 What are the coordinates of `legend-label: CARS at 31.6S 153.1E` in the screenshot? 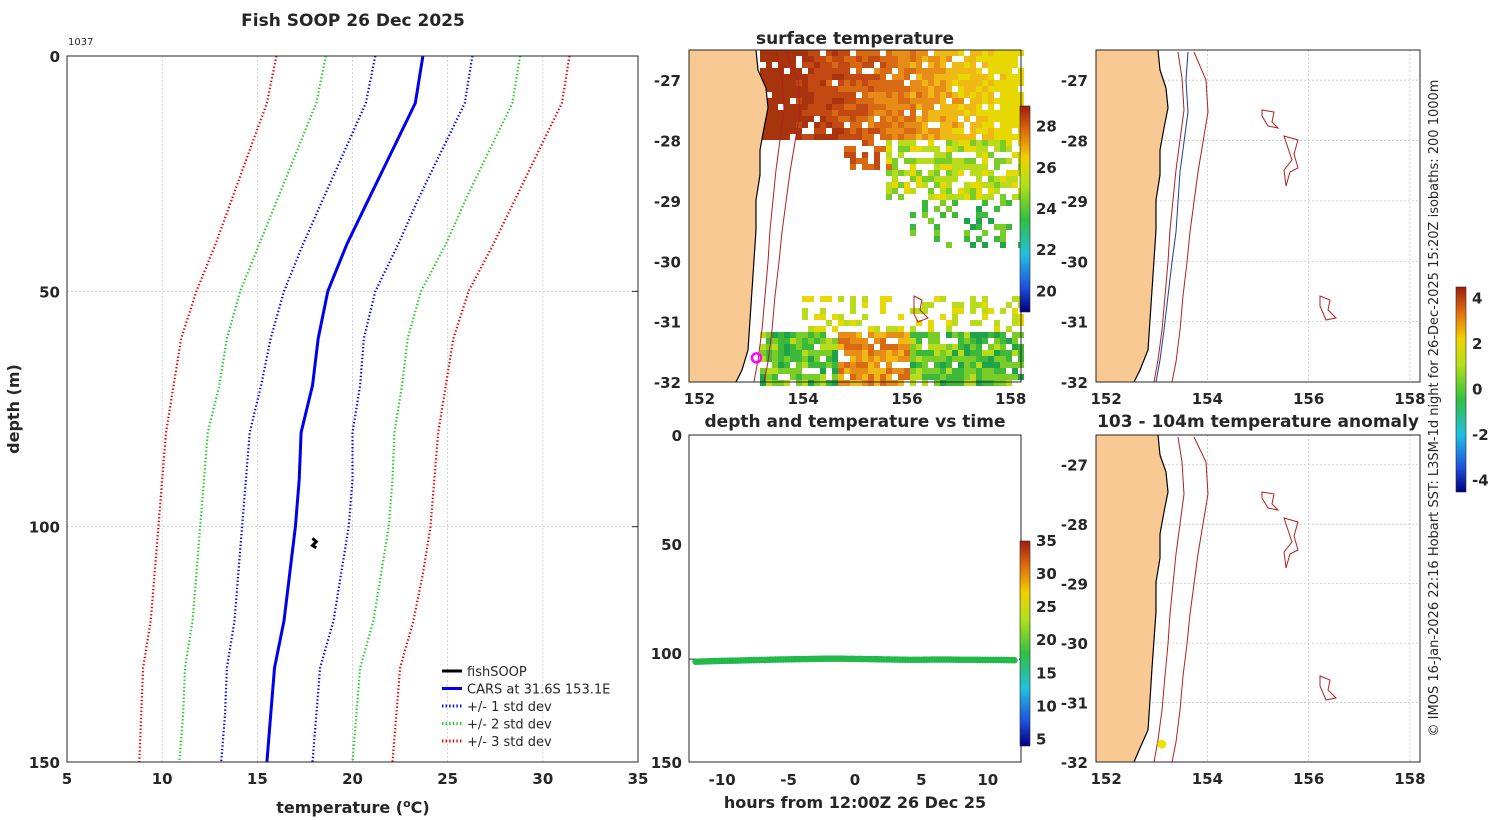 It's located at (538, 690).